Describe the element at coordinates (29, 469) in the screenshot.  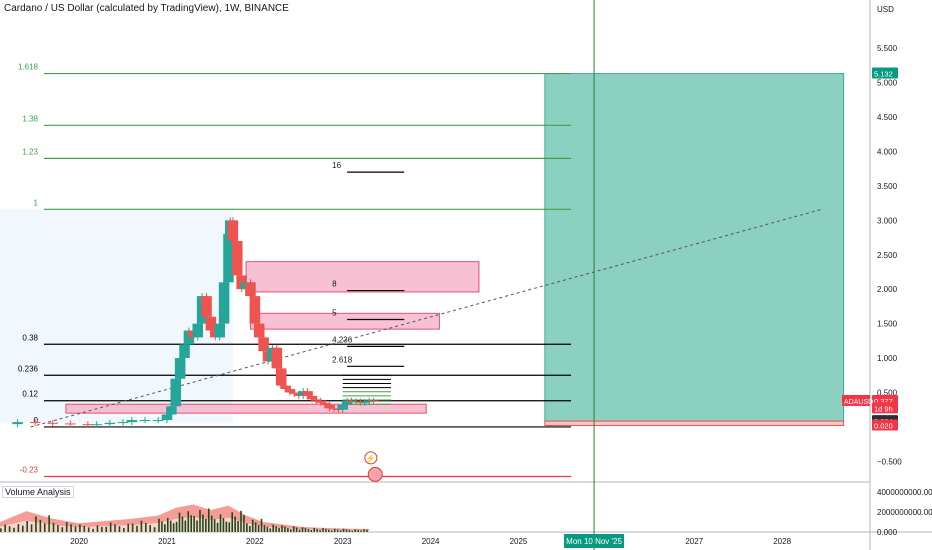
I see `fib-level-label-8: -0.23` at that location.